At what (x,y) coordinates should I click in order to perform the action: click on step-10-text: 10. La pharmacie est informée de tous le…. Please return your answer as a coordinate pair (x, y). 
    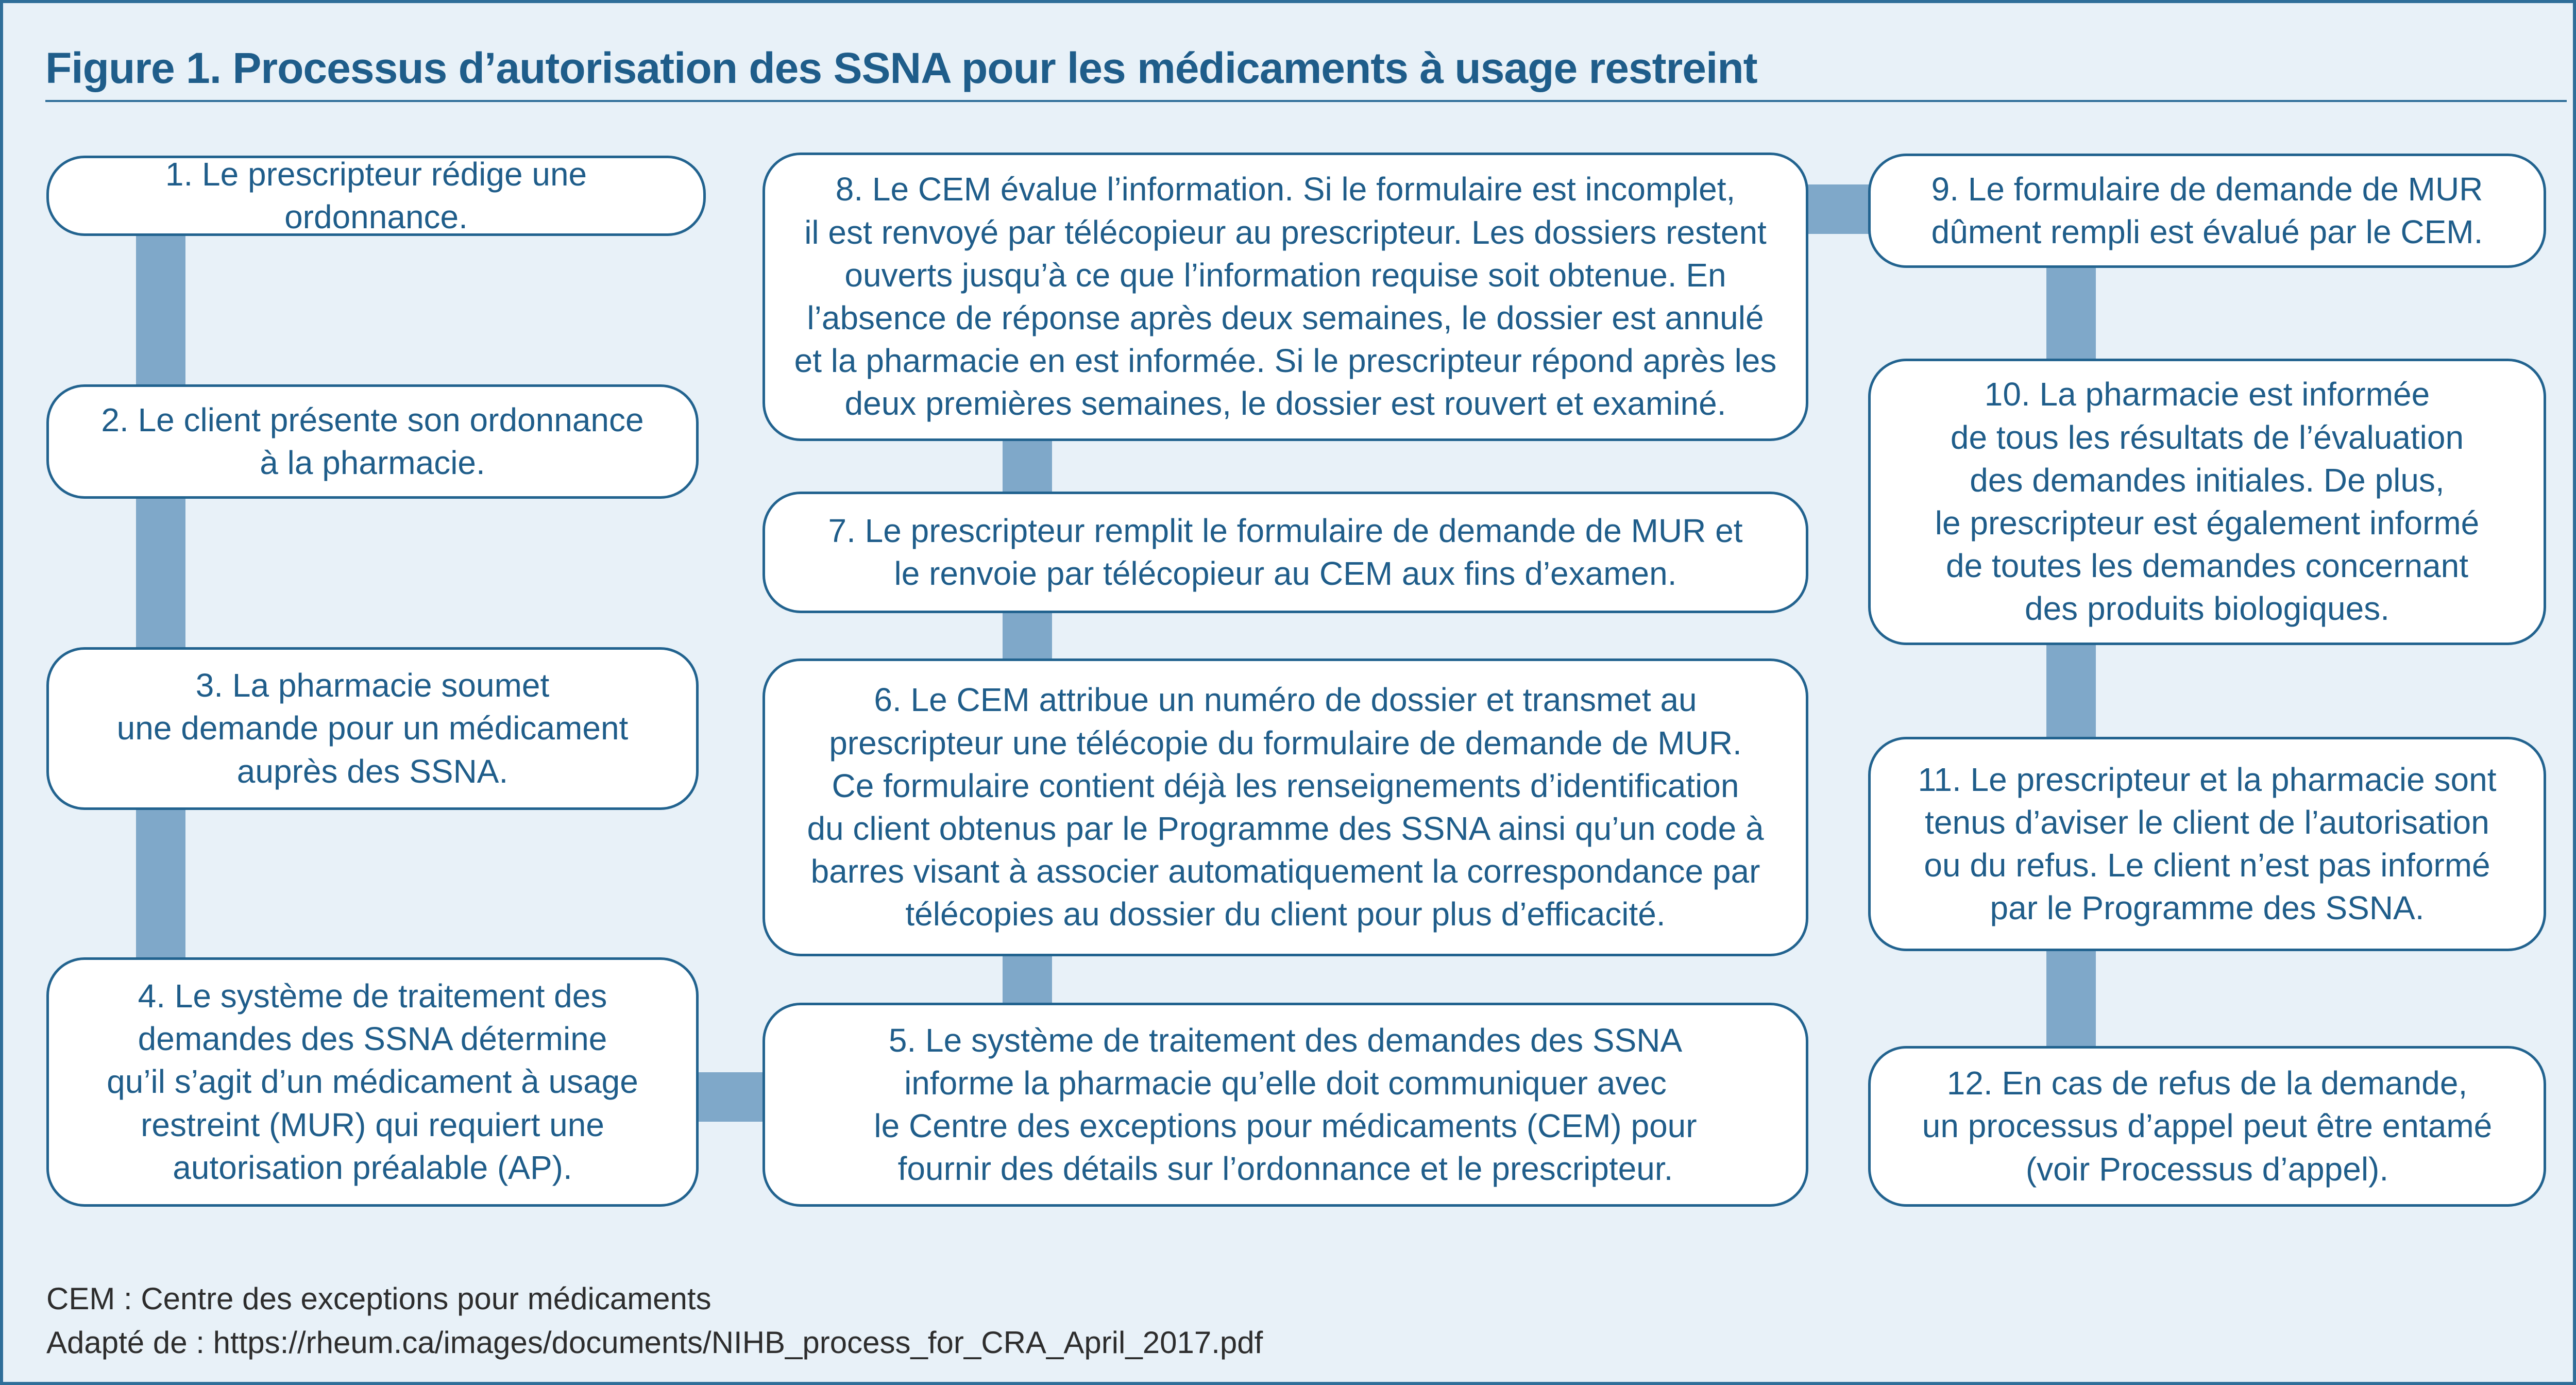
    Looking at the image, I should click on (2207, 502).